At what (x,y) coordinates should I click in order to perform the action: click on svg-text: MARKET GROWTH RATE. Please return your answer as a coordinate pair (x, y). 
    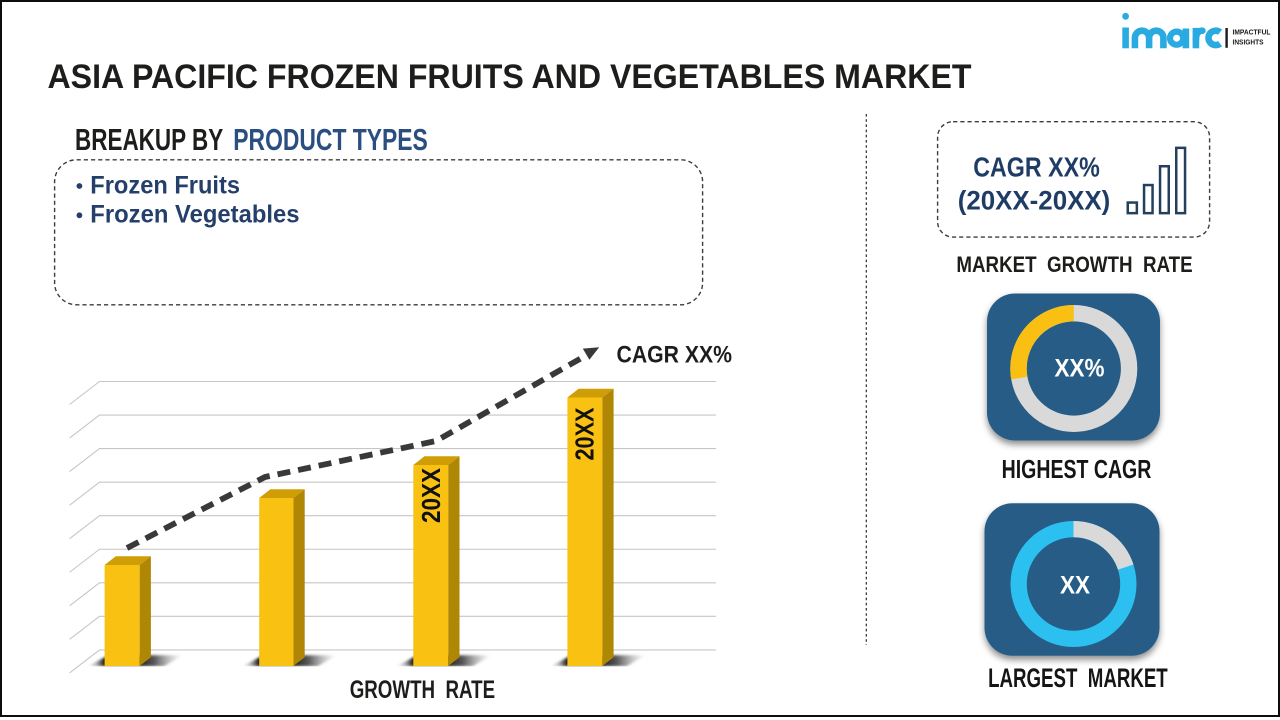
    Looking at the image, I should click on (1074, 264).